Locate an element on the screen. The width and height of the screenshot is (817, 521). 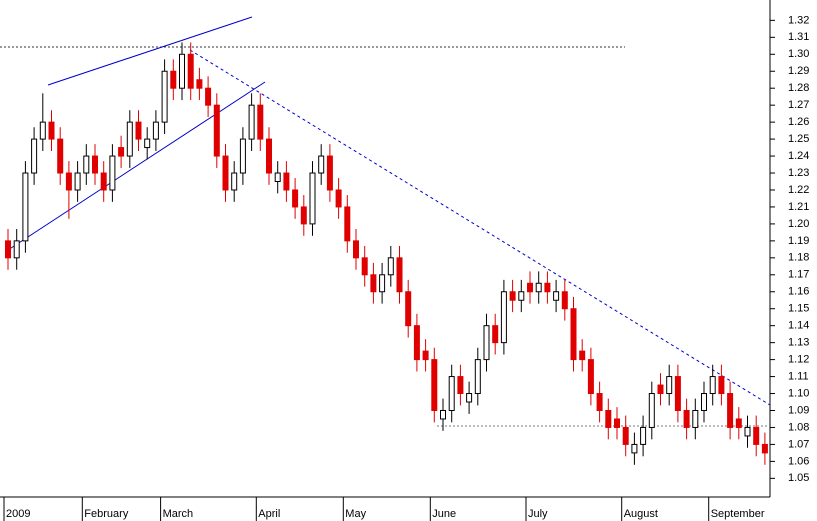
y-tick-label: 1.10 is located at coordinates (798, 393).